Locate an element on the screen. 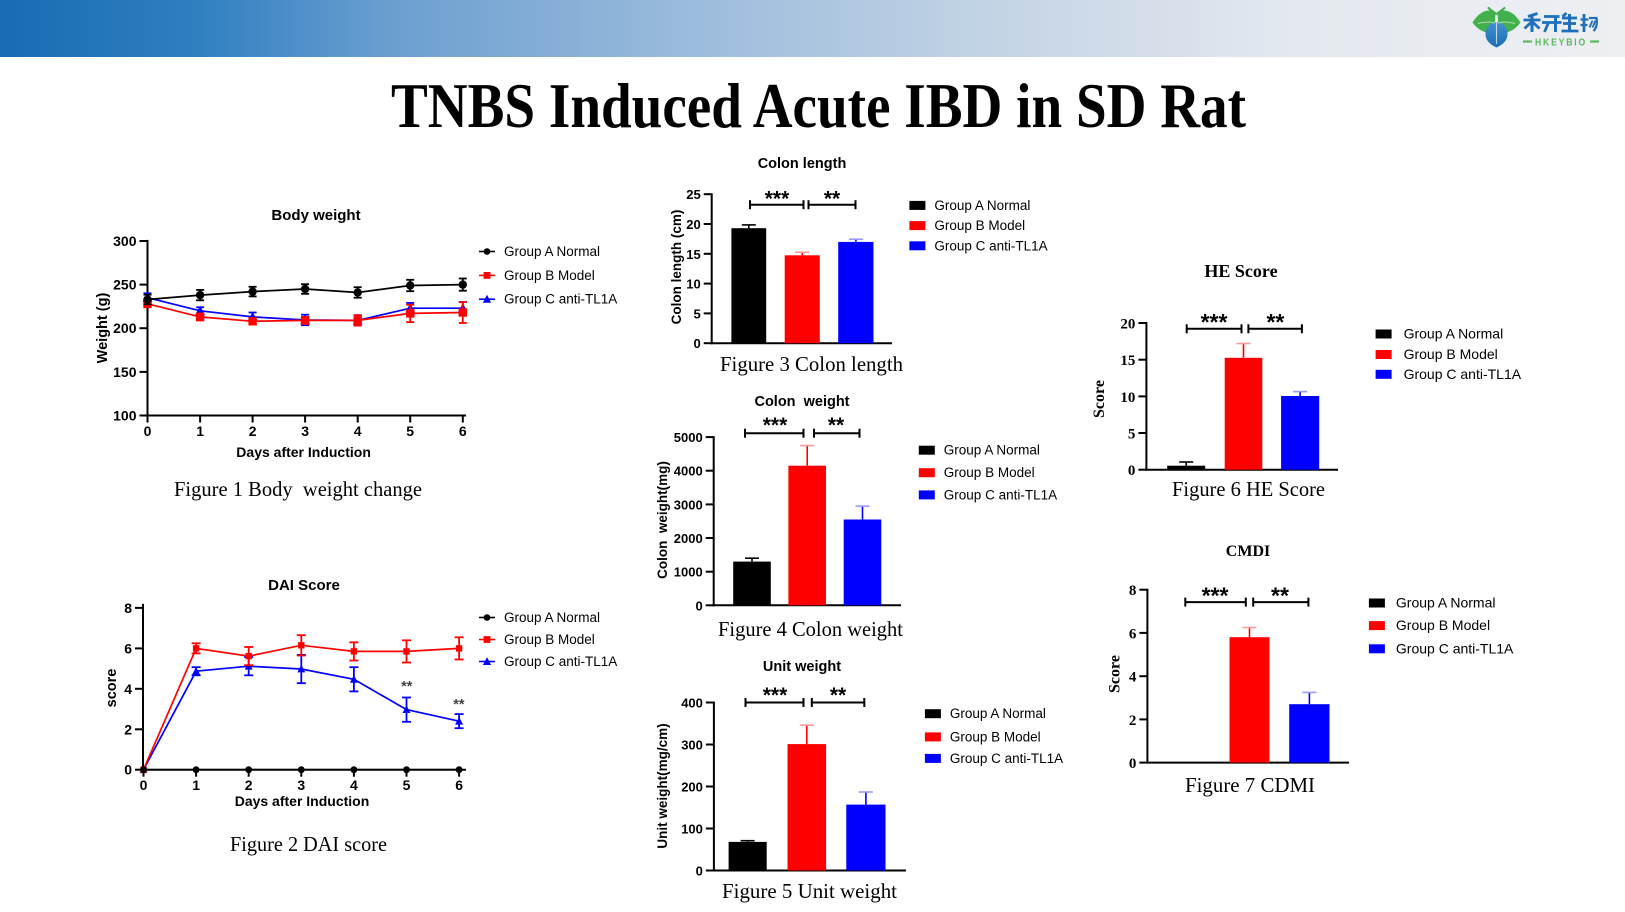  svg-text: Weight (g) is located at coordinates (103, 328).